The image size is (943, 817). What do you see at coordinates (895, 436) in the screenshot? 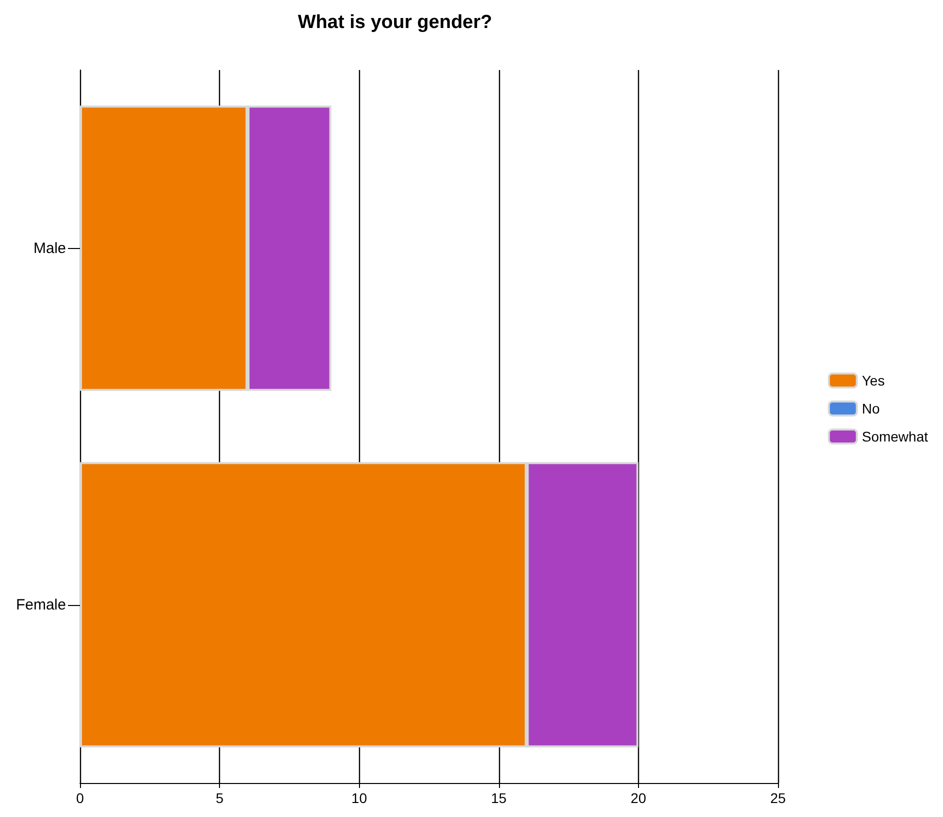
I see `legend-label: Somewhat` at bounding box center [895, 436].